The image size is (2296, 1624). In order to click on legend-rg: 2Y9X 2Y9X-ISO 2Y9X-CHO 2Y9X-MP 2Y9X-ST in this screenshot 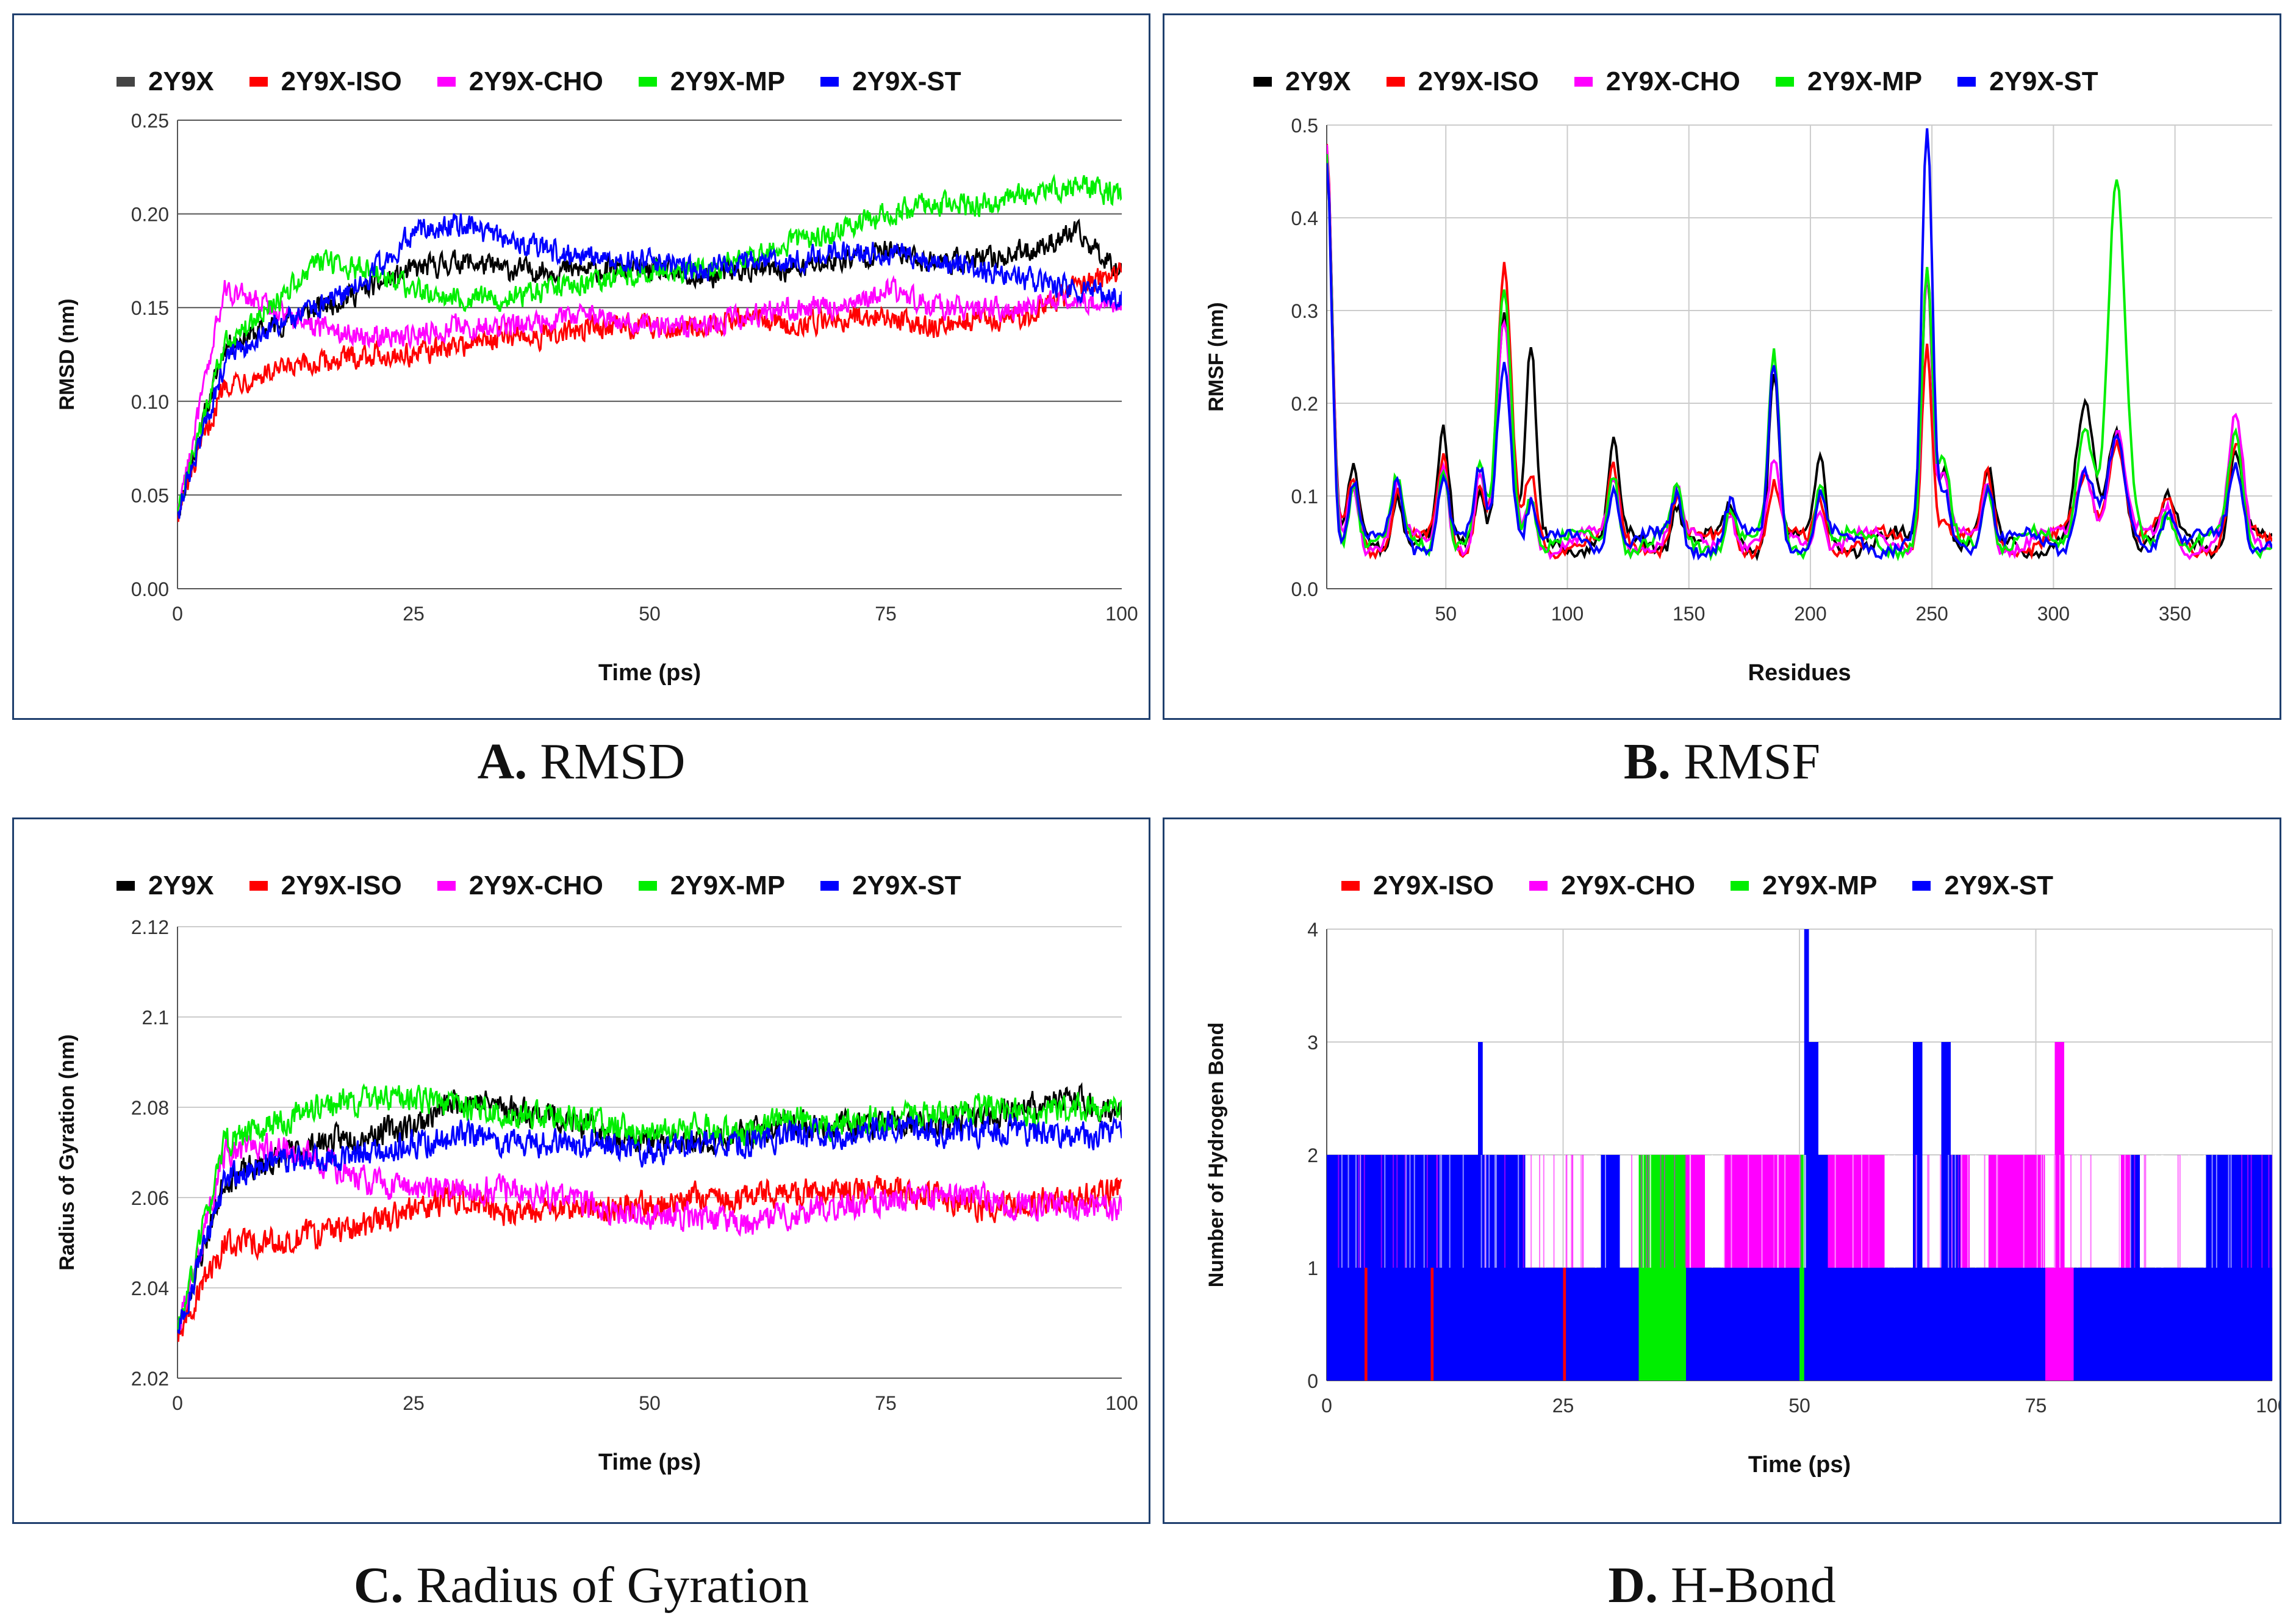, I will do `click(557, 886)`.